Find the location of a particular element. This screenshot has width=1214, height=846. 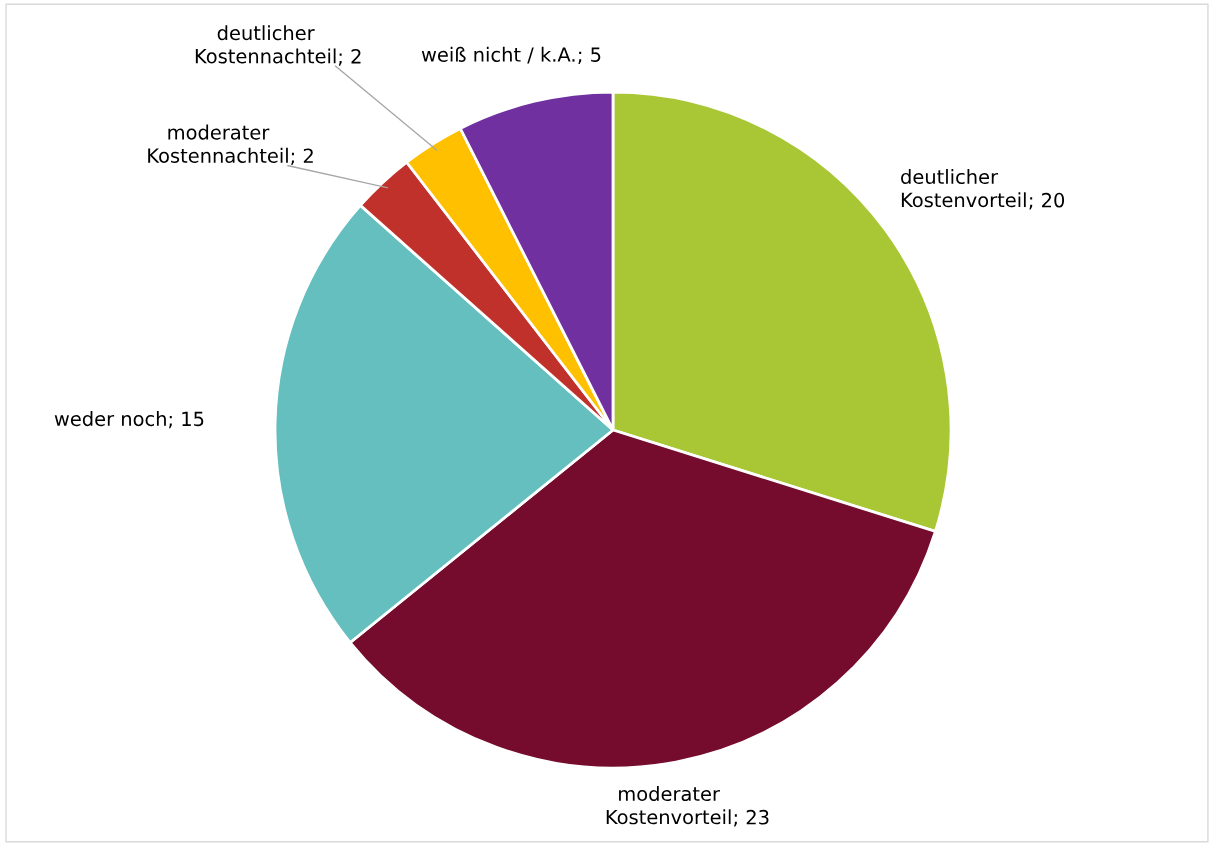

data-label: ; 5 is located at coordinates (589, 55).